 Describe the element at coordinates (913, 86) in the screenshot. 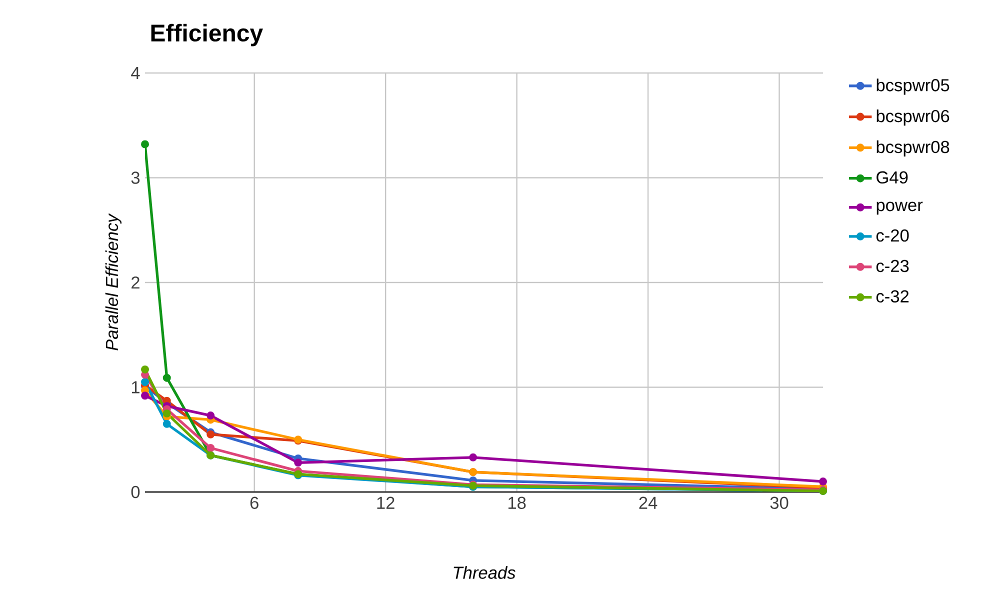

I see `legend-label: bcspwr05` at that location.